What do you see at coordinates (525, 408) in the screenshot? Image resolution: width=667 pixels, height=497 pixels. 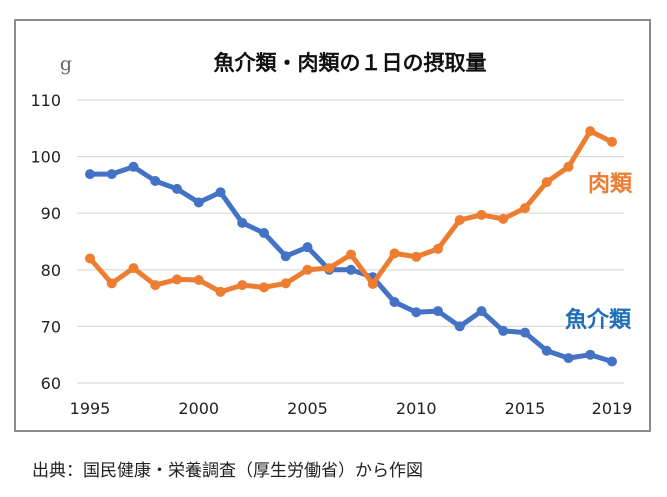 I see `x-tick-label: 2015` at bounding box center [525, 408].